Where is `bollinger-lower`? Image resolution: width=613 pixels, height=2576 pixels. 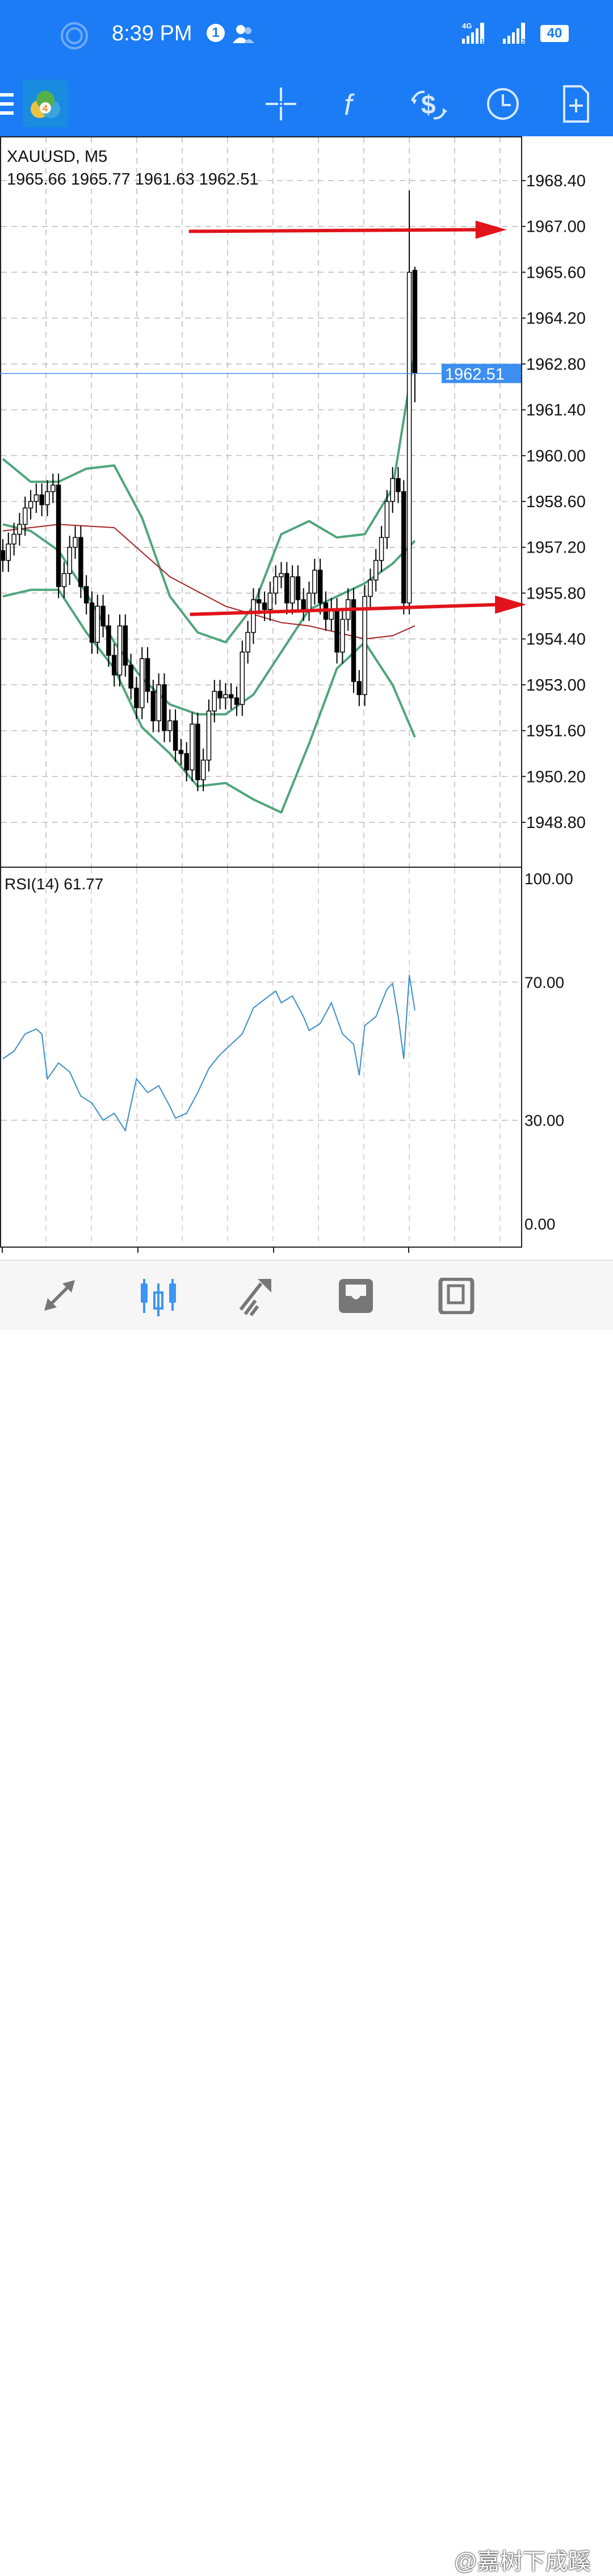
bollinger-lower is located at coordinates (209, 701).